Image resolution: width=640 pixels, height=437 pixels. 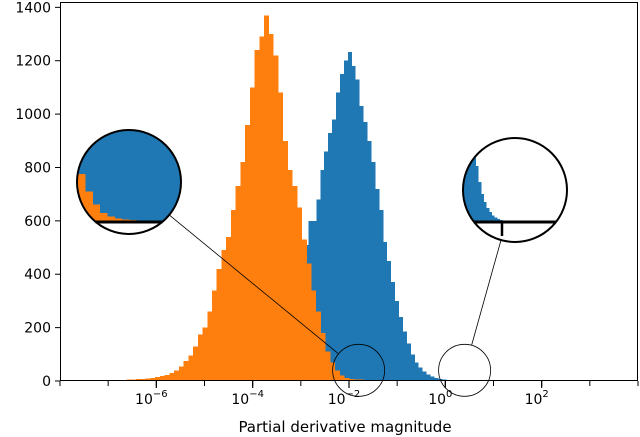 I want to click on zoom-target-circle, so click(x=359, y=370).